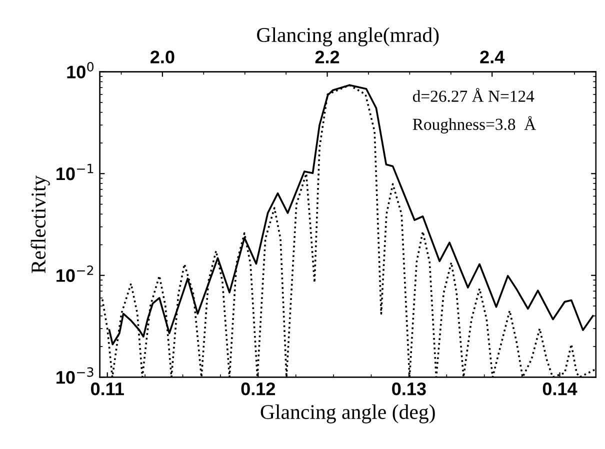  What do you see at coordinates (75, 274) in the screenshot?
I see `y-tick-label: 10$^{−2}$` at bounding box center [75, 274].